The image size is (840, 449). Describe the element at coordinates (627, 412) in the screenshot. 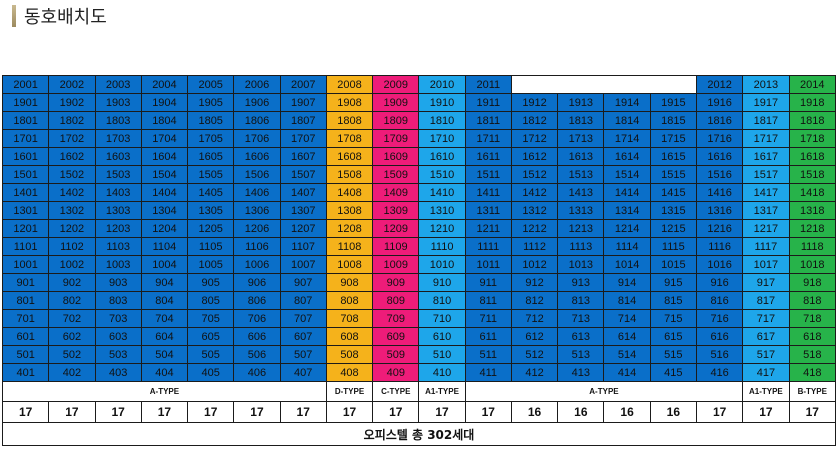

I see `unit-count: 16` at that location.